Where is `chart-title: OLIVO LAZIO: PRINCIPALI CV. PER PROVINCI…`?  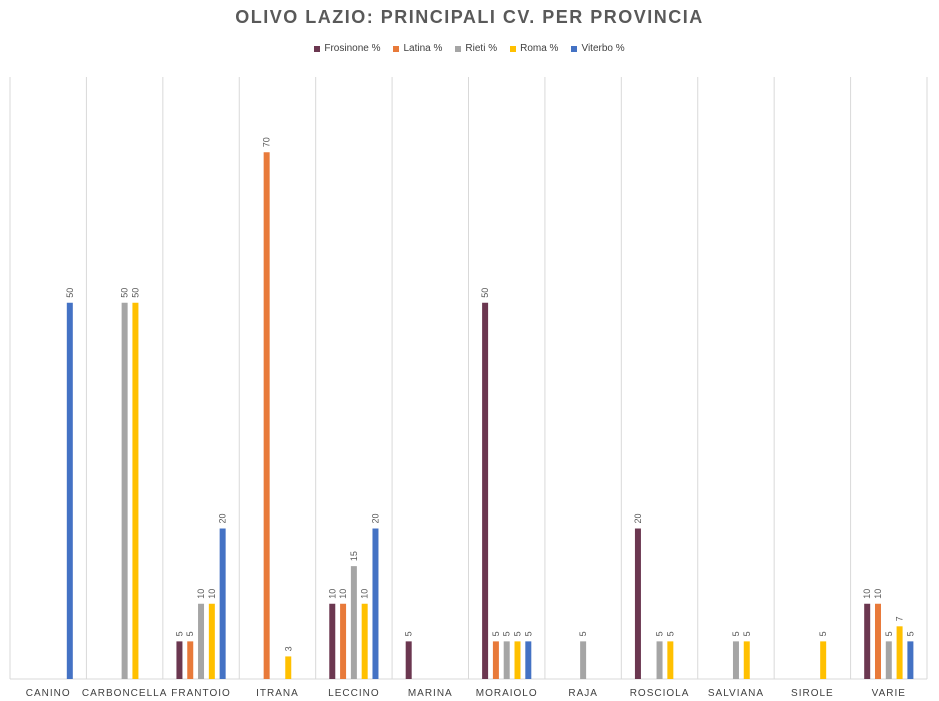 chart-title: OLIVO LAZIO: PRINCIPALI CV. PER PROVINCI… is located at coordinates (469, 17).